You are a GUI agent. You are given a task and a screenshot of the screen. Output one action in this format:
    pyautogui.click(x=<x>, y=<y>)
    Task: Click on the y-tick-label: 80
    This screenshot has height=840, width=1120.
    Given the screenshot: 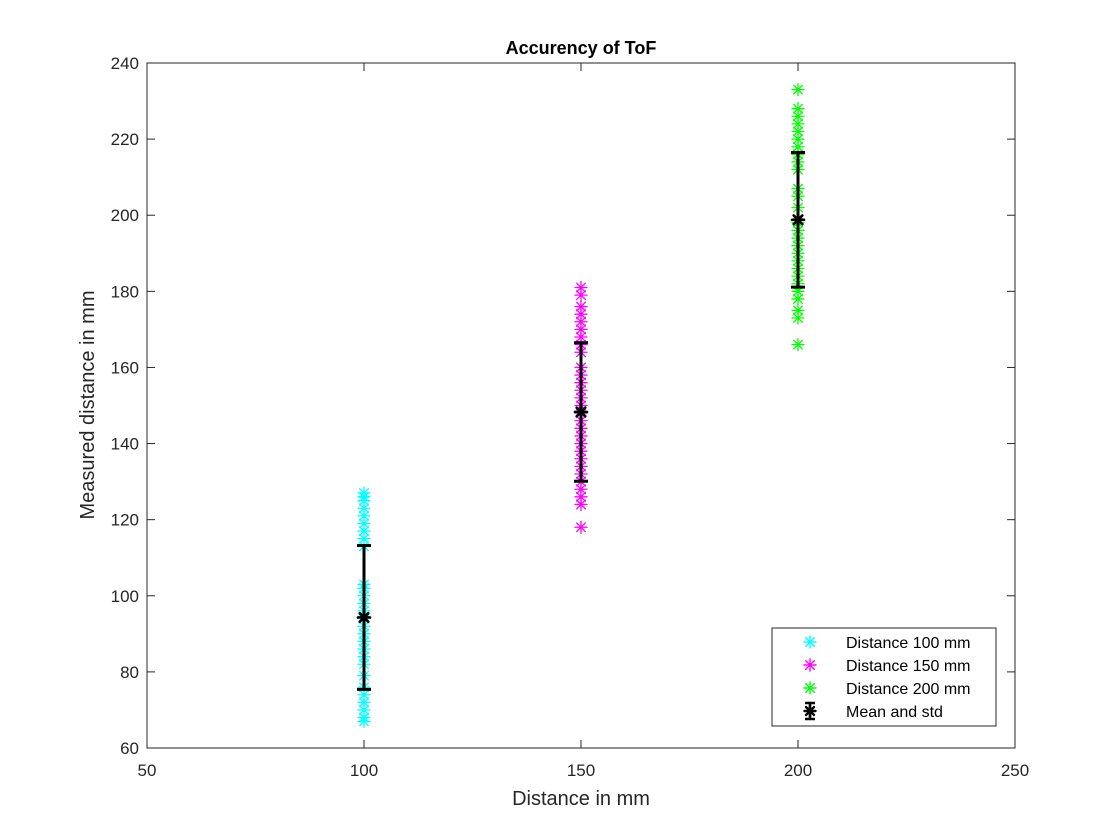 What is the action you would take?
    pyautogui.click(x=129, y=672)
    